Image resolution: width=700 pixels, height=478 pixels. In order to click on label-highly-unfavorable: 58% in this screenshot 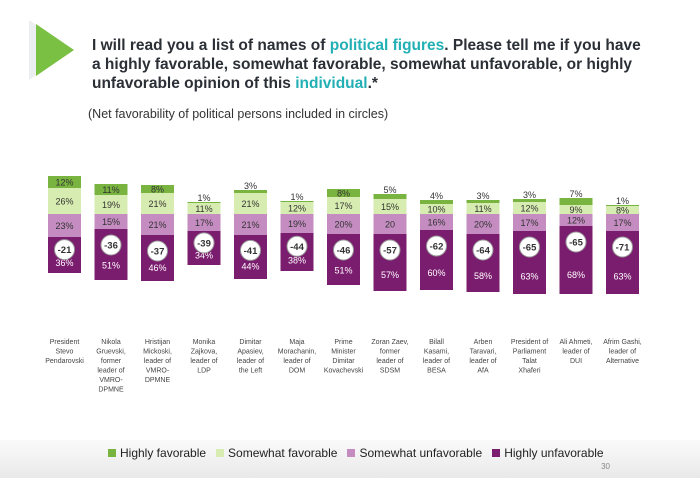, I will do `click(483, 276)`.